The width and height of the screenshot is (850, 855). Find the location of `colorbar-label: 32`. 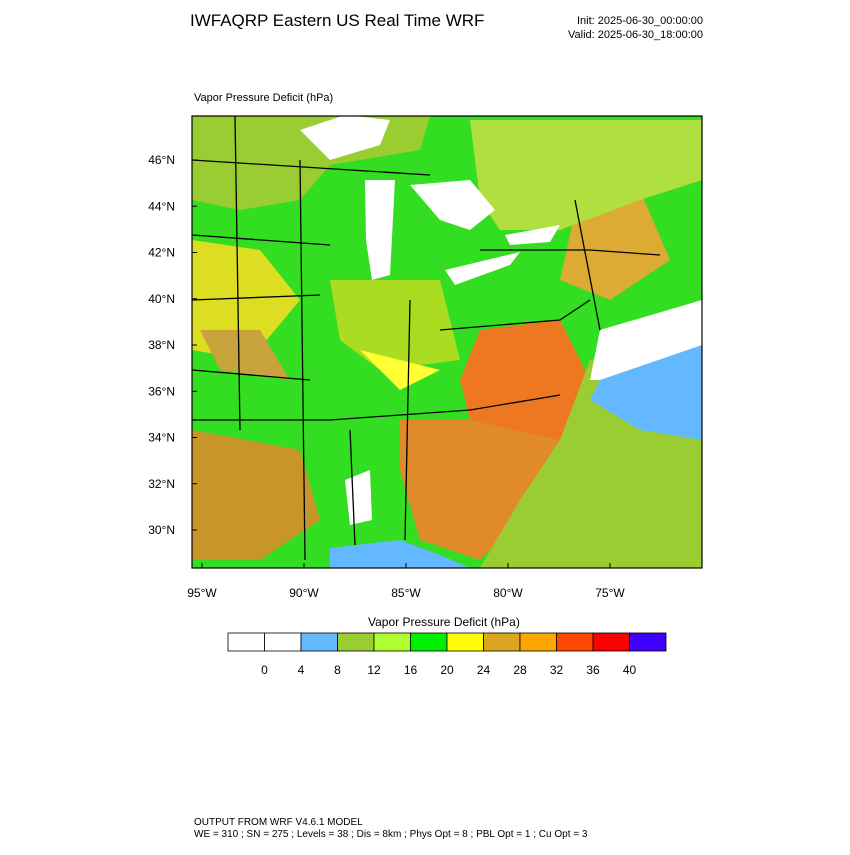

colorbar-label: 32 is located at coordinates (557, 670).